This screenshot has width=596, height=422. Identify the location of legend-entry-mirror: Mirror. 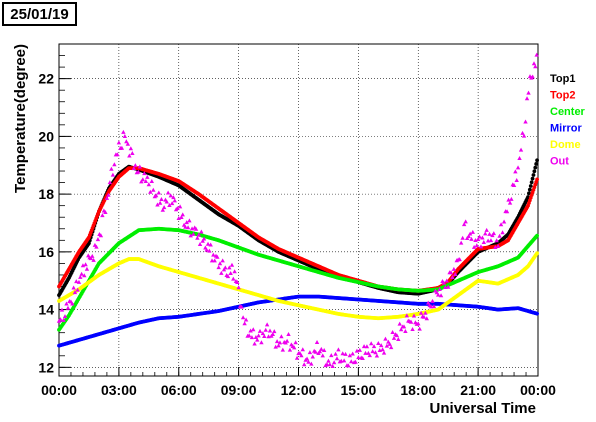
(566, 129).